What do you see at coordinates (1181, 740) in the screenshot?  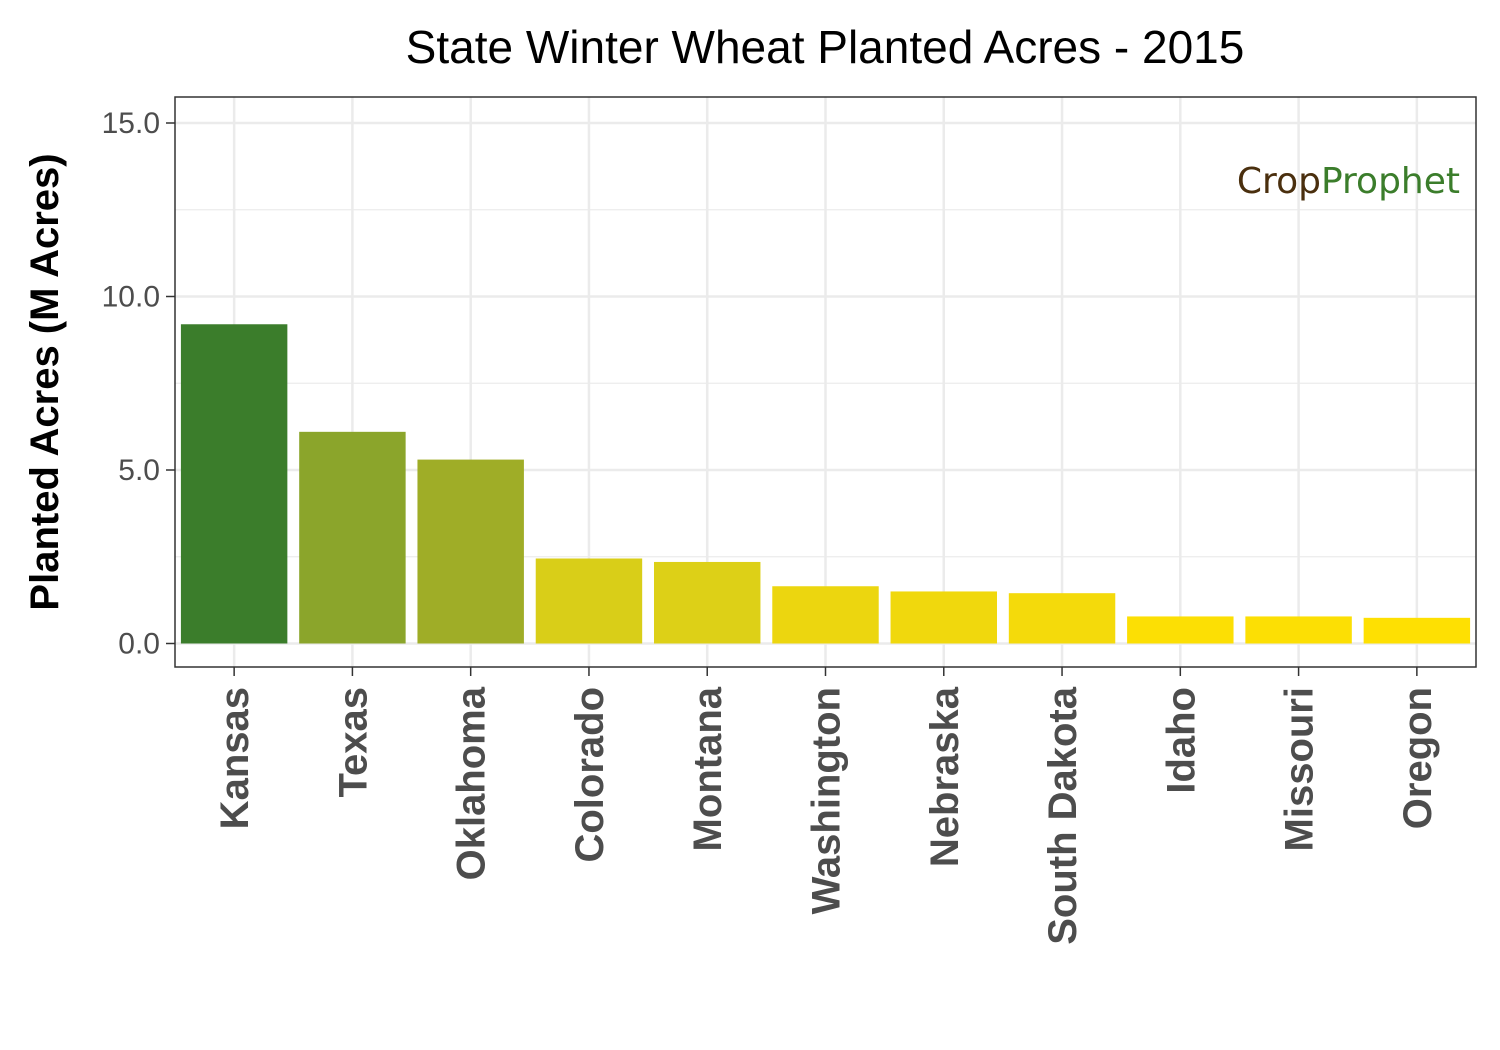 I see `x-tick-label: Idaho` at bounding box center [1181, 740].